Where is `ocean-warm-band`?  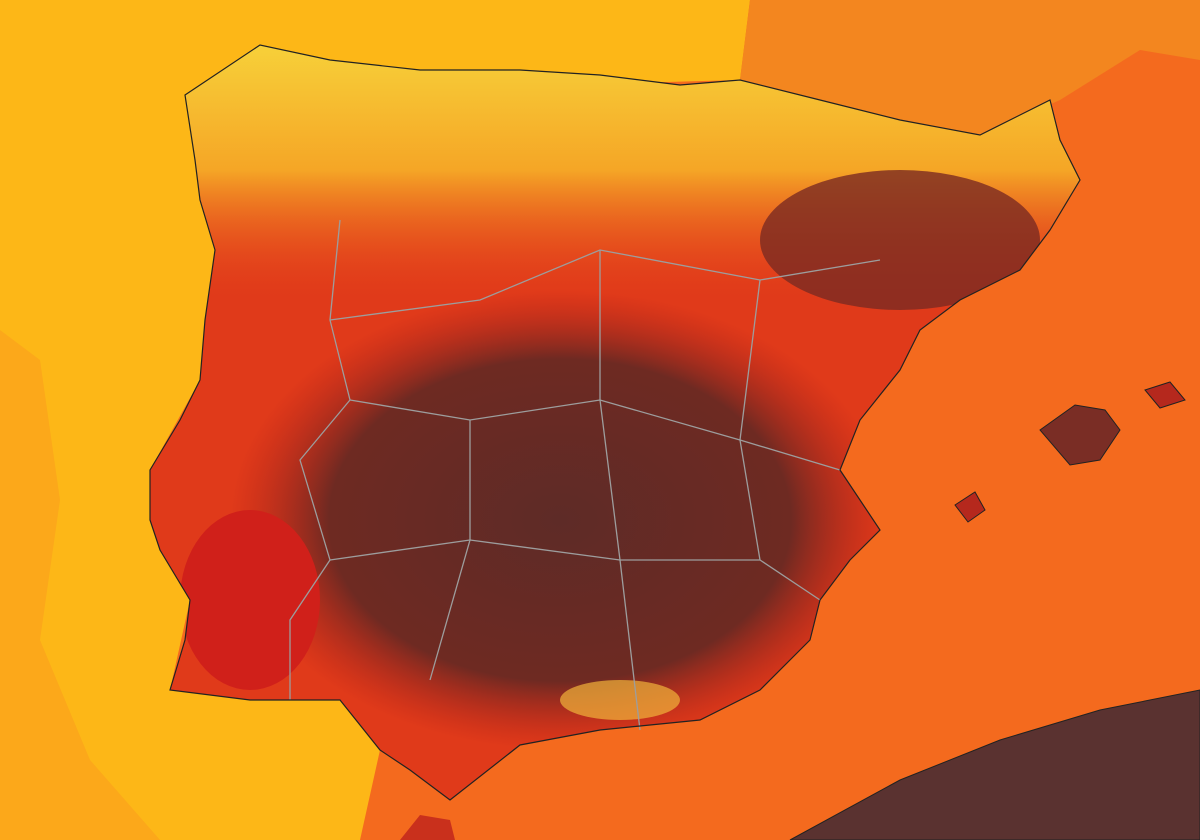
ocean-warm-band is located at coordinates (80, 585).